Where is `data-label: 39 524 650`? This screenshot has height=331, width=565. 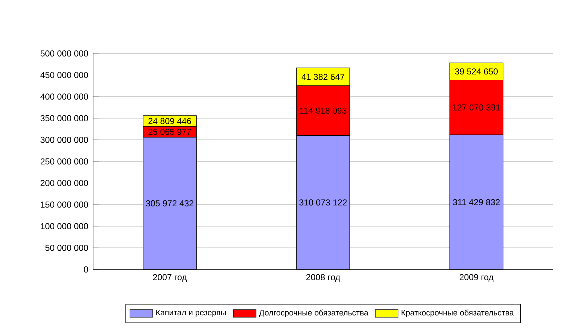 data-label: 39 524 650 is located at coordinates (476, 71).